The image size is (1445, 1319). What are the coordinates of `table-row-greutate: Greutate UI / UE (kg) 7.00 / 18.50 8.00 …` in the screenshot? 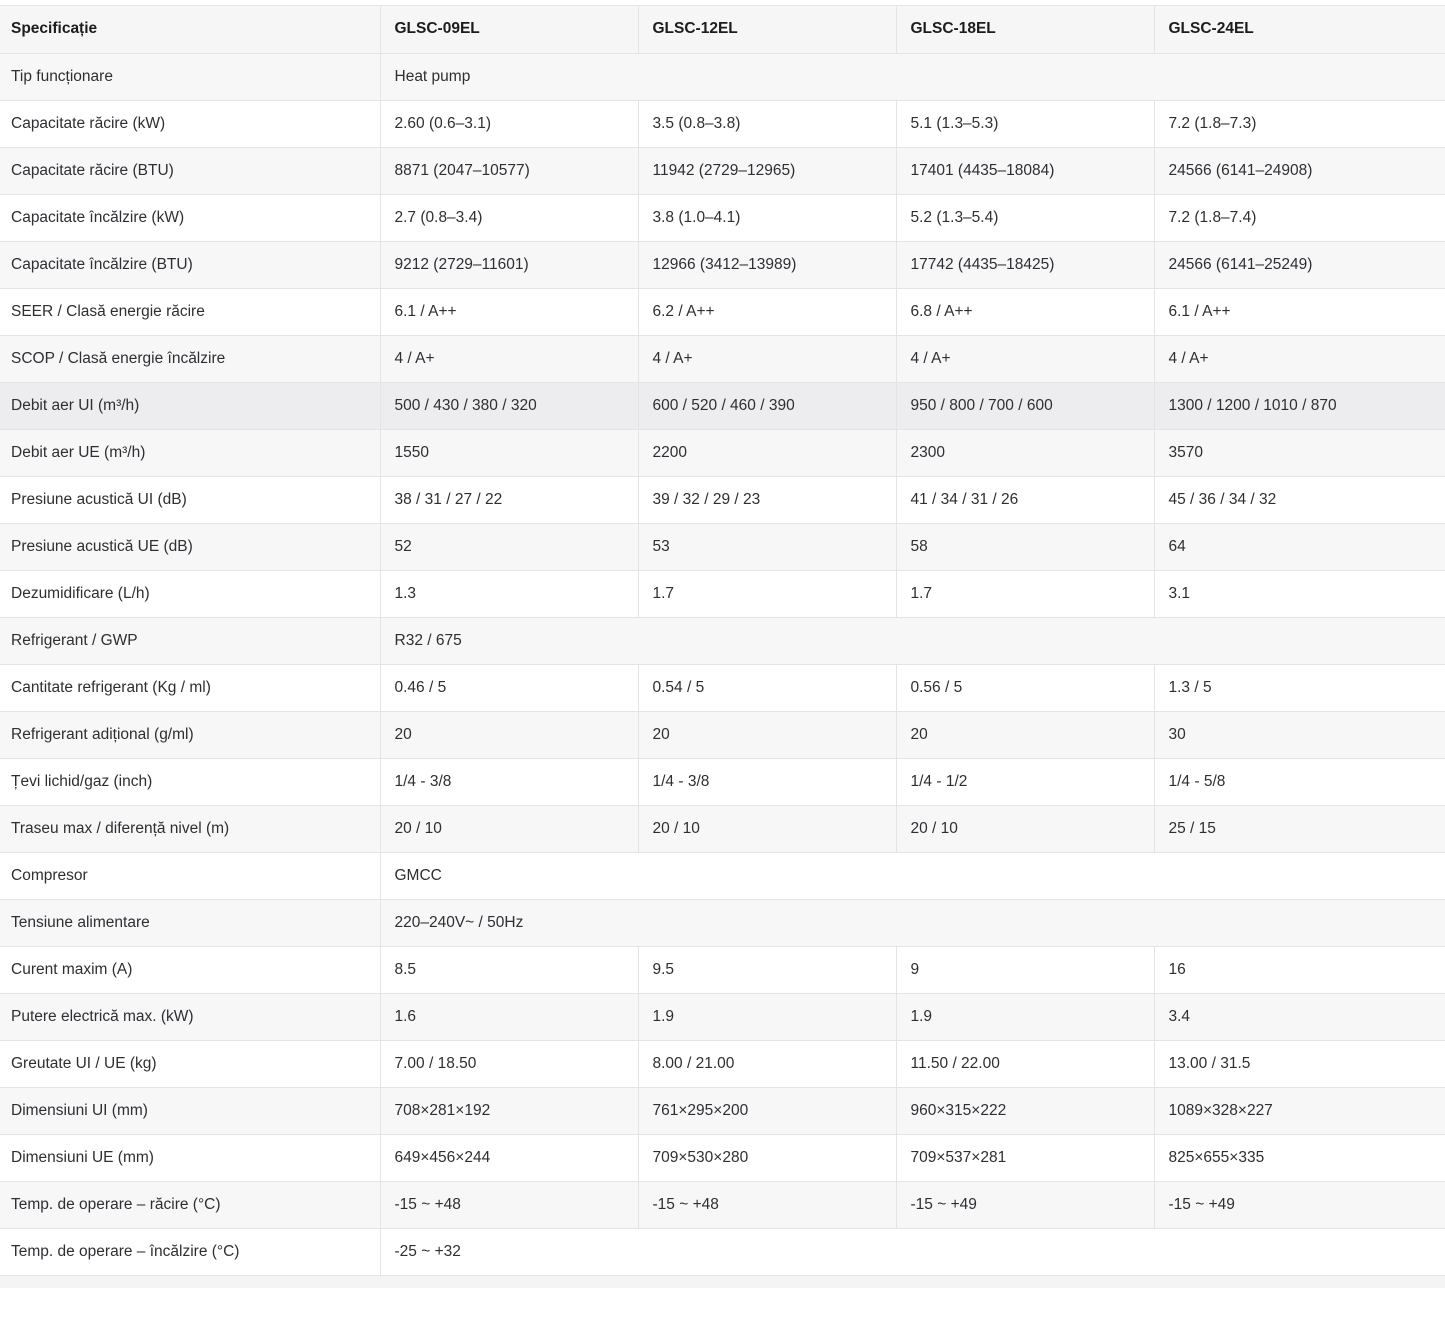 It's located at (722, 1064).